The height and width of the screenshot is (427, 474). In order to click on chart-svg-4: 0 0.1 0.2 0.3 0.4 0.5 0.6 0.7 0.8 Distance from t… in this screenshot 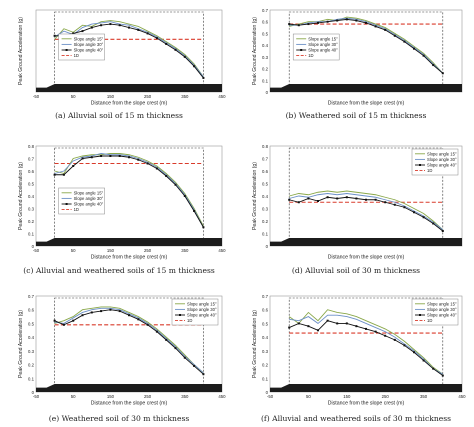, I will do `click(357, 202)`.